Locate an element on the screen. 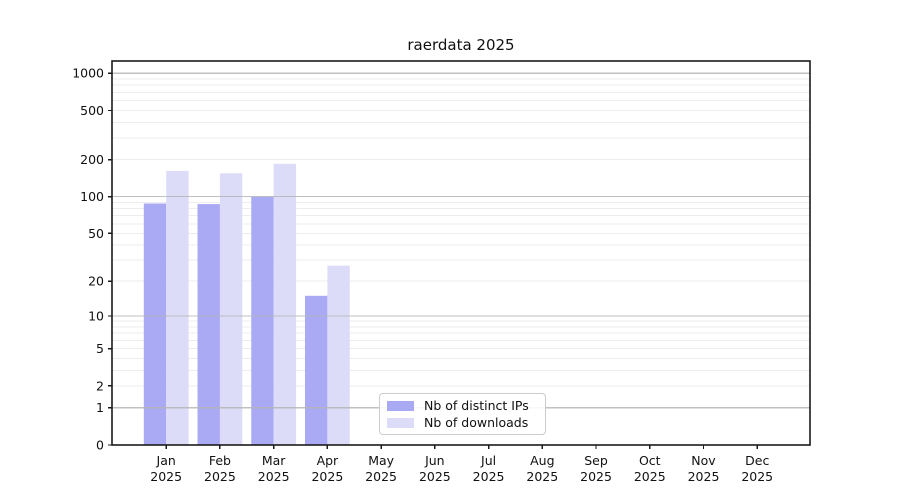 The image size is (900, 500). bar-distinct-ips-jan is located at coordinates (155, 324).